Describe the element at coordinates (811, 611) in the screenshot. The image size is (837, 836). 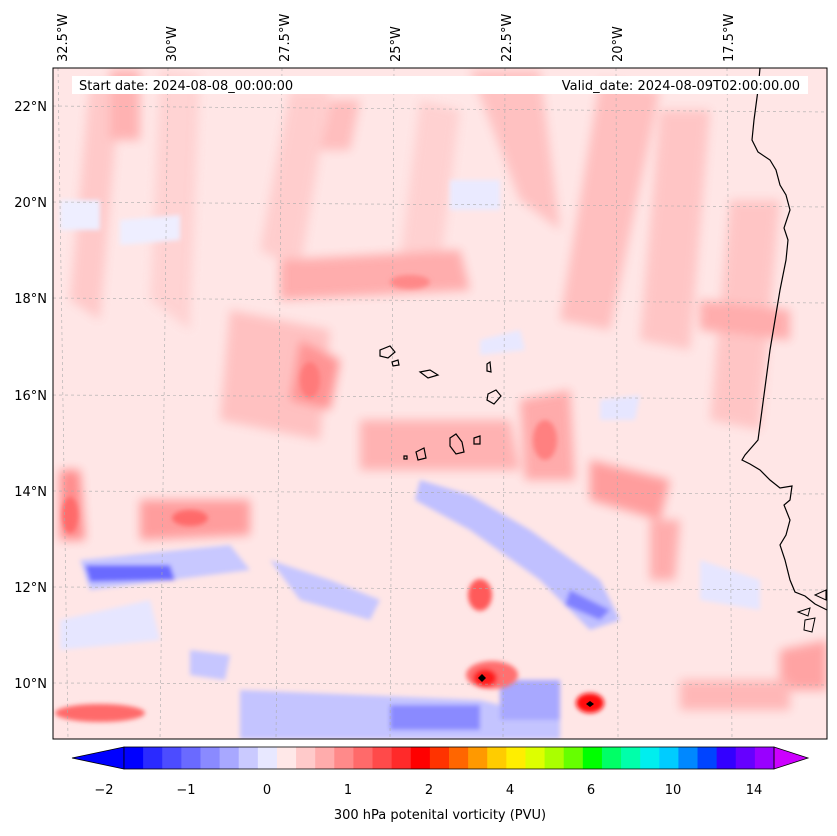
I see `coast-islands` at that location.